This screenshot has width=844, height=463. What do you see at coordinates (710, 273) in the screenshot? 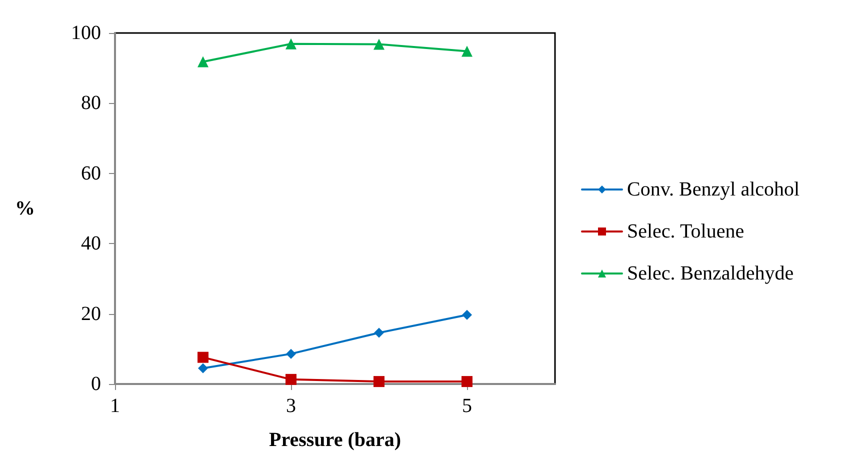
I see `legend-label: Selec. Benzaldehyde` at bounding box center [710, 273].